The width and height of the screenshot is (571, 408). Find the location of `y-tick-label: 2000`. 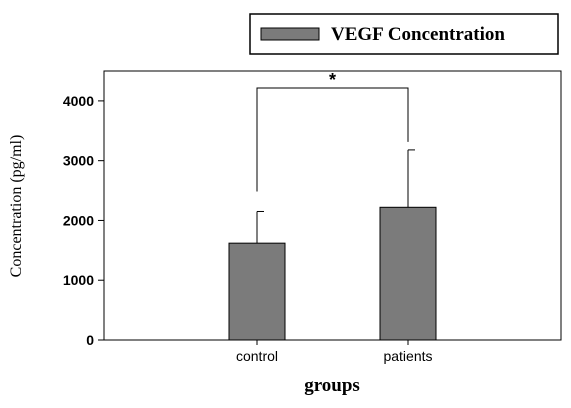

y-tick-label: 2000 is located at coordinates (78, 220).